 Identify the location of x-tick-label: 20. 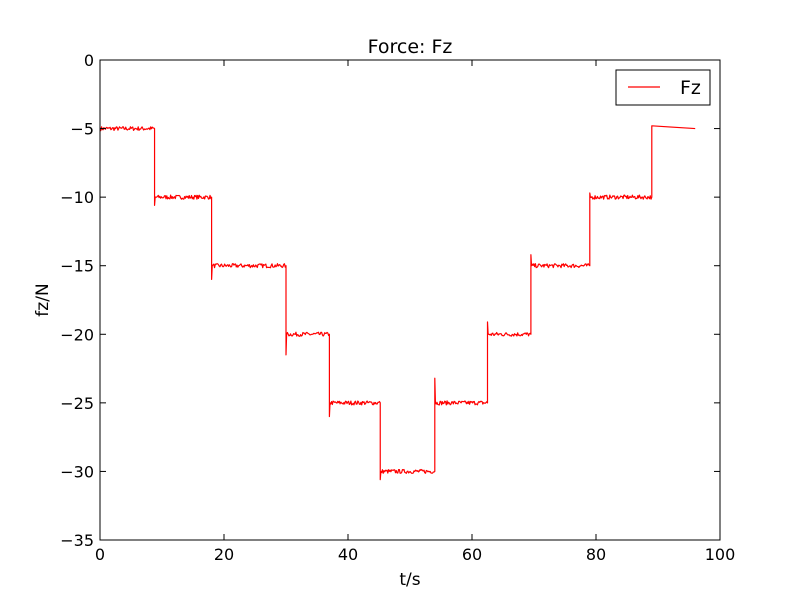
(224, 554).